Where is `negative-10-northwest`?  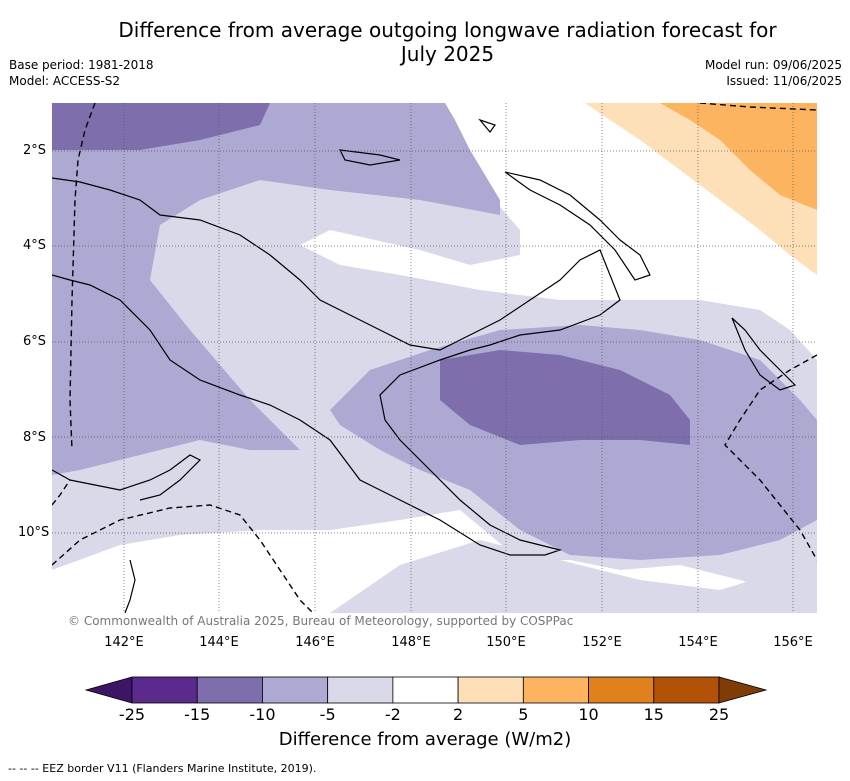
negative-10-northwest is located at coordinates (161, 126).